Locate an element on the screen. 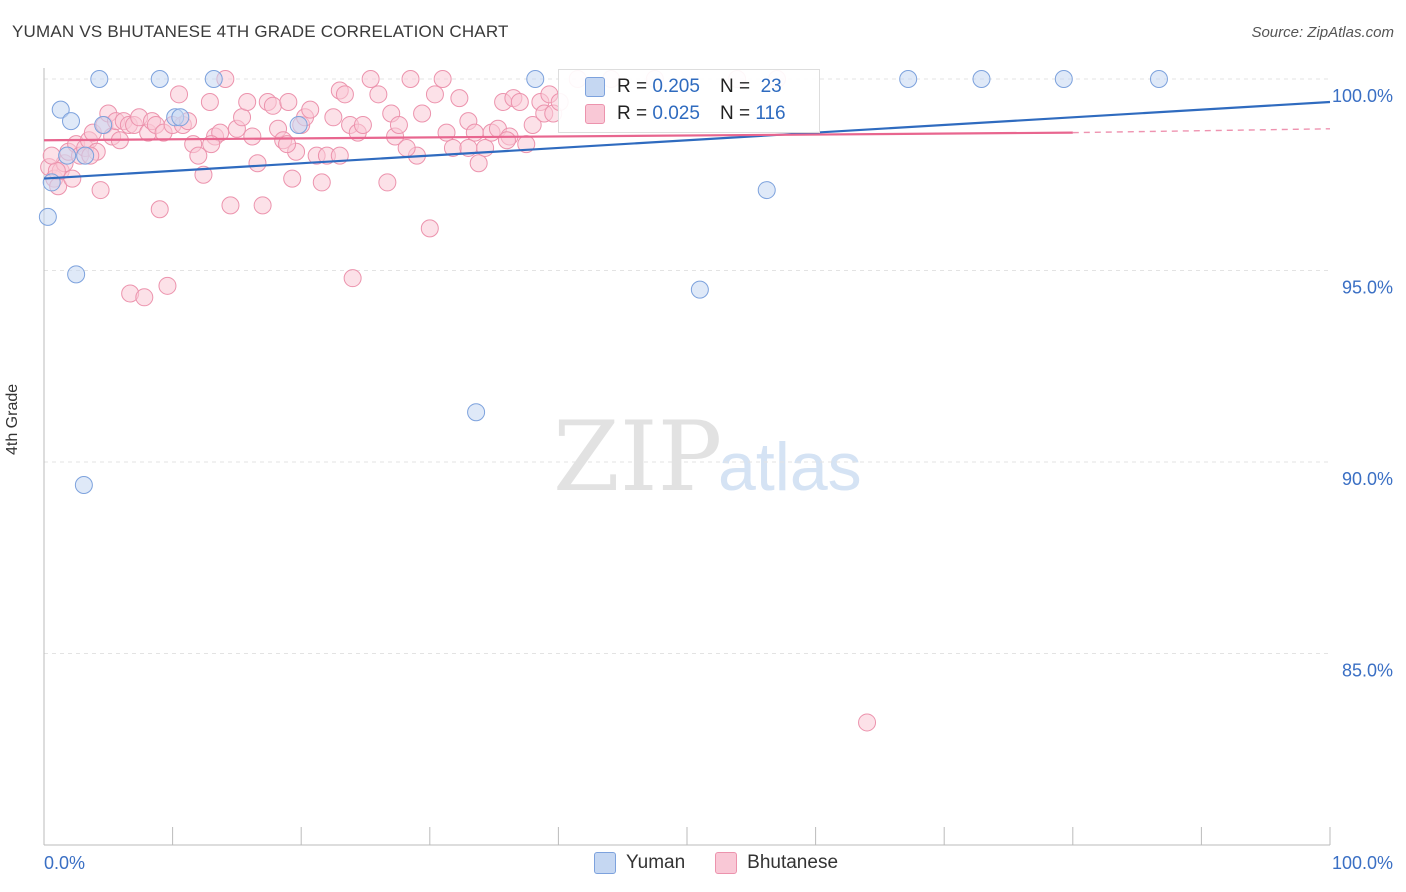 This screenshot has width=1406, height=892. stats-n-bhutanese: 116 is located at coordinates (770, 113).